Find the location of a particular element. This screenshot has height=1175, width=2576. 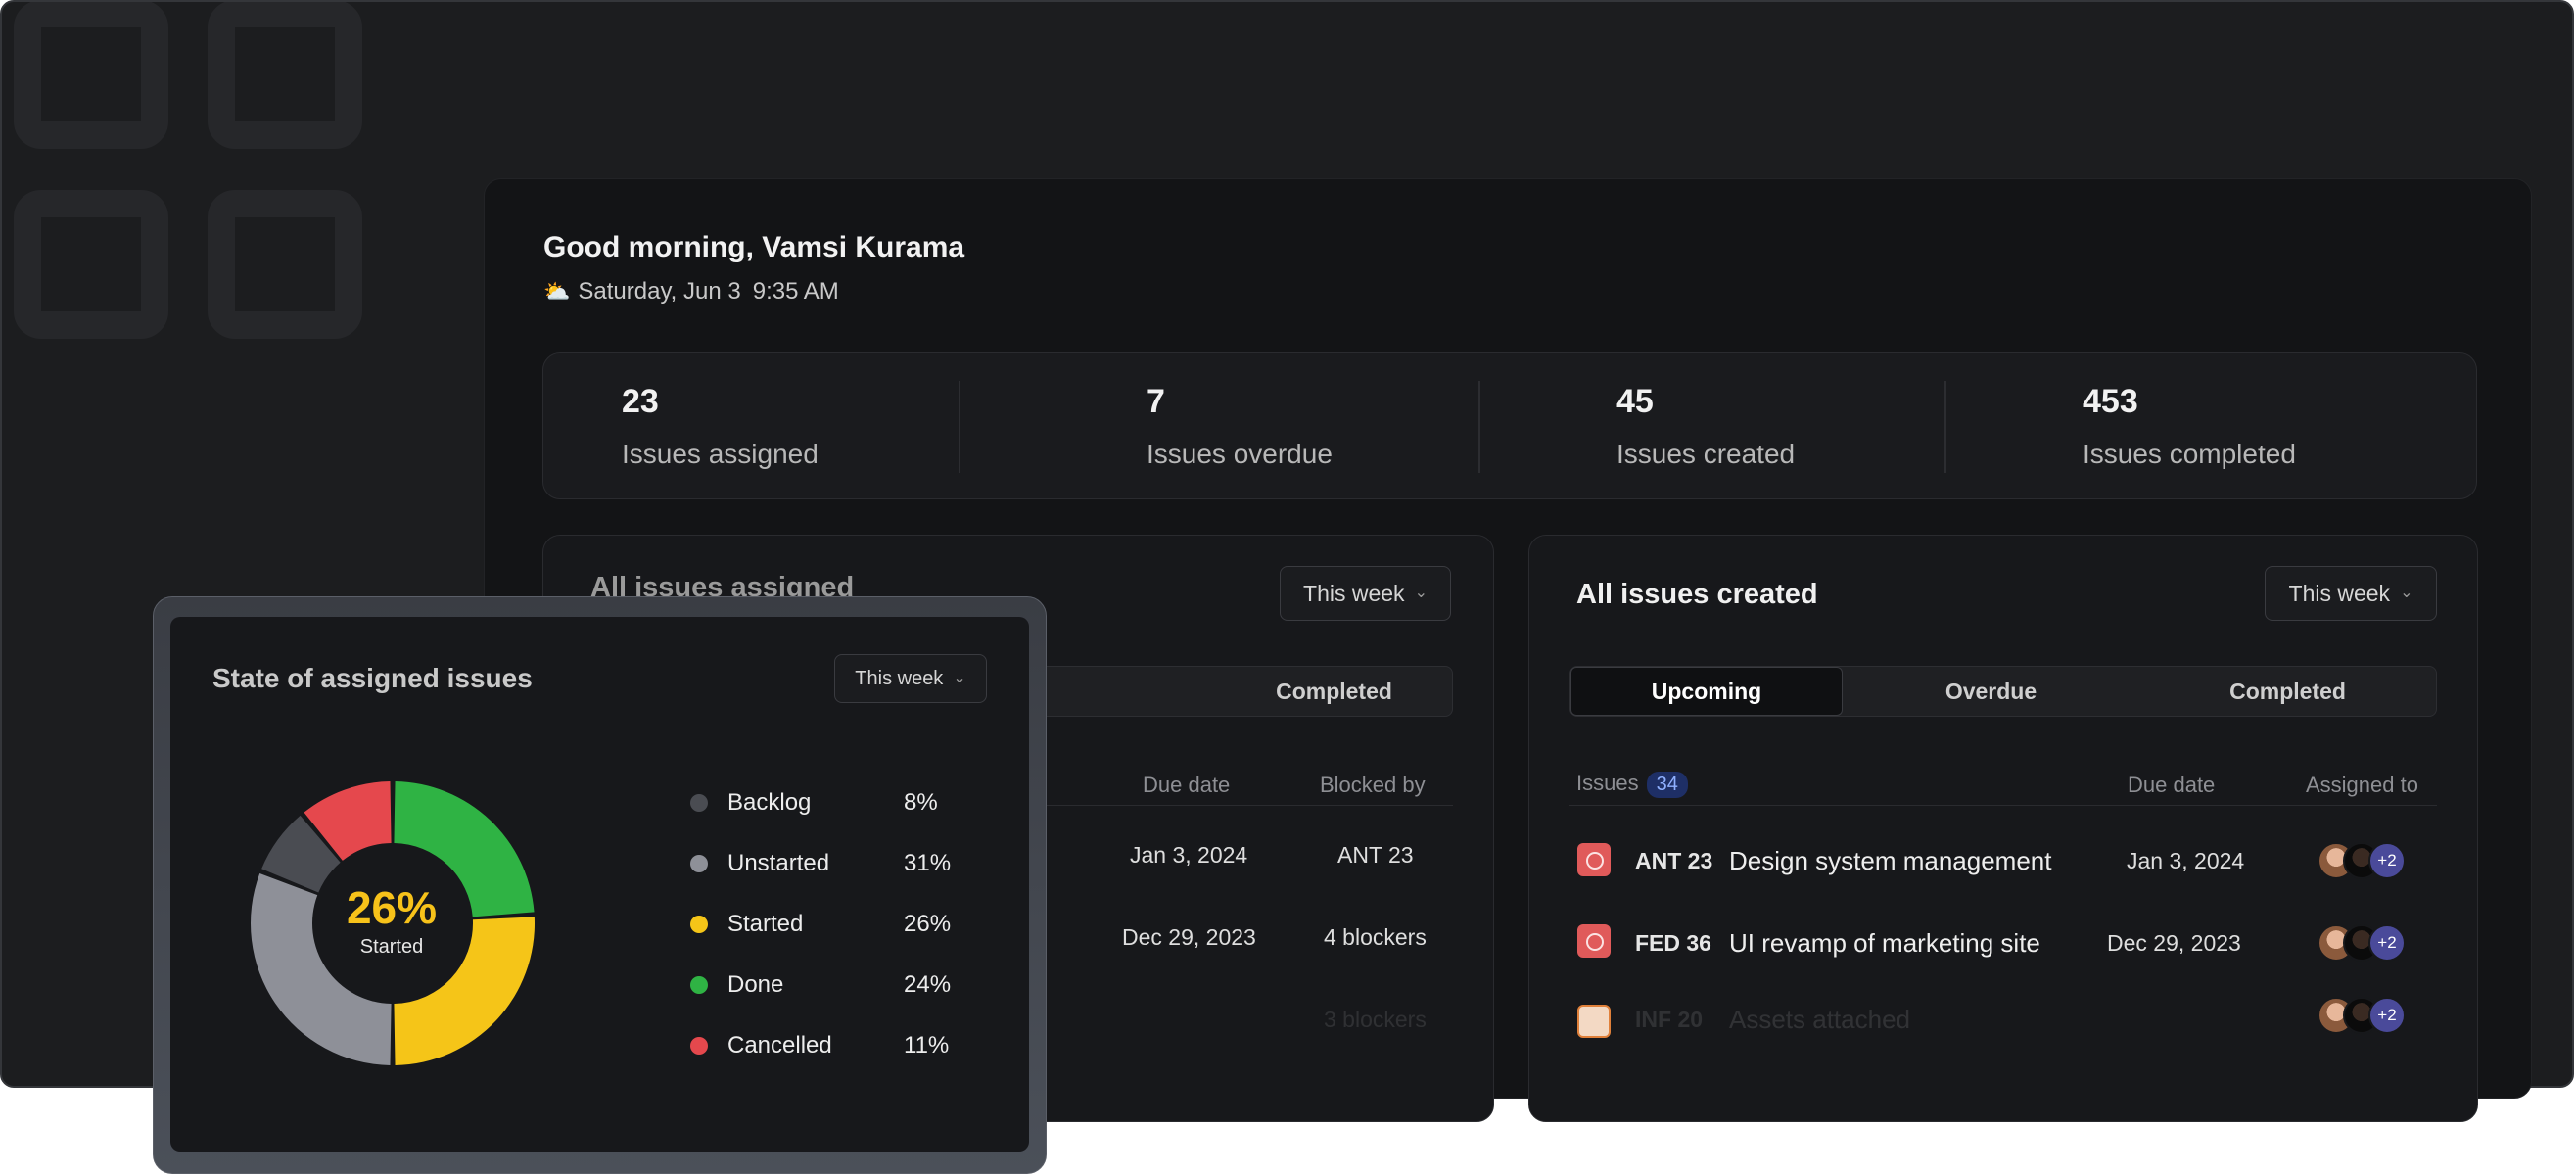

col-issues: Issues 34 is located at coordinates (1632, 784).